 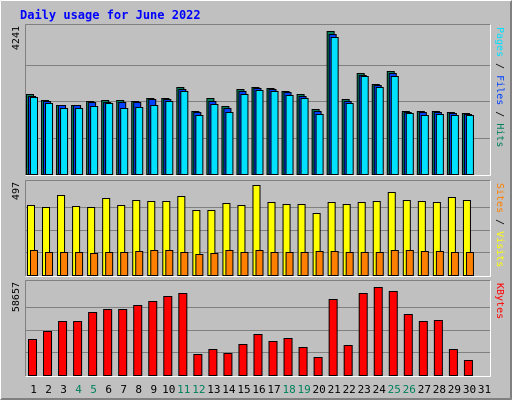 What do you see at coordinates (108, 389) in the screenshot?
I see `x-tick-label: 6` at bounding box center [108, 389].